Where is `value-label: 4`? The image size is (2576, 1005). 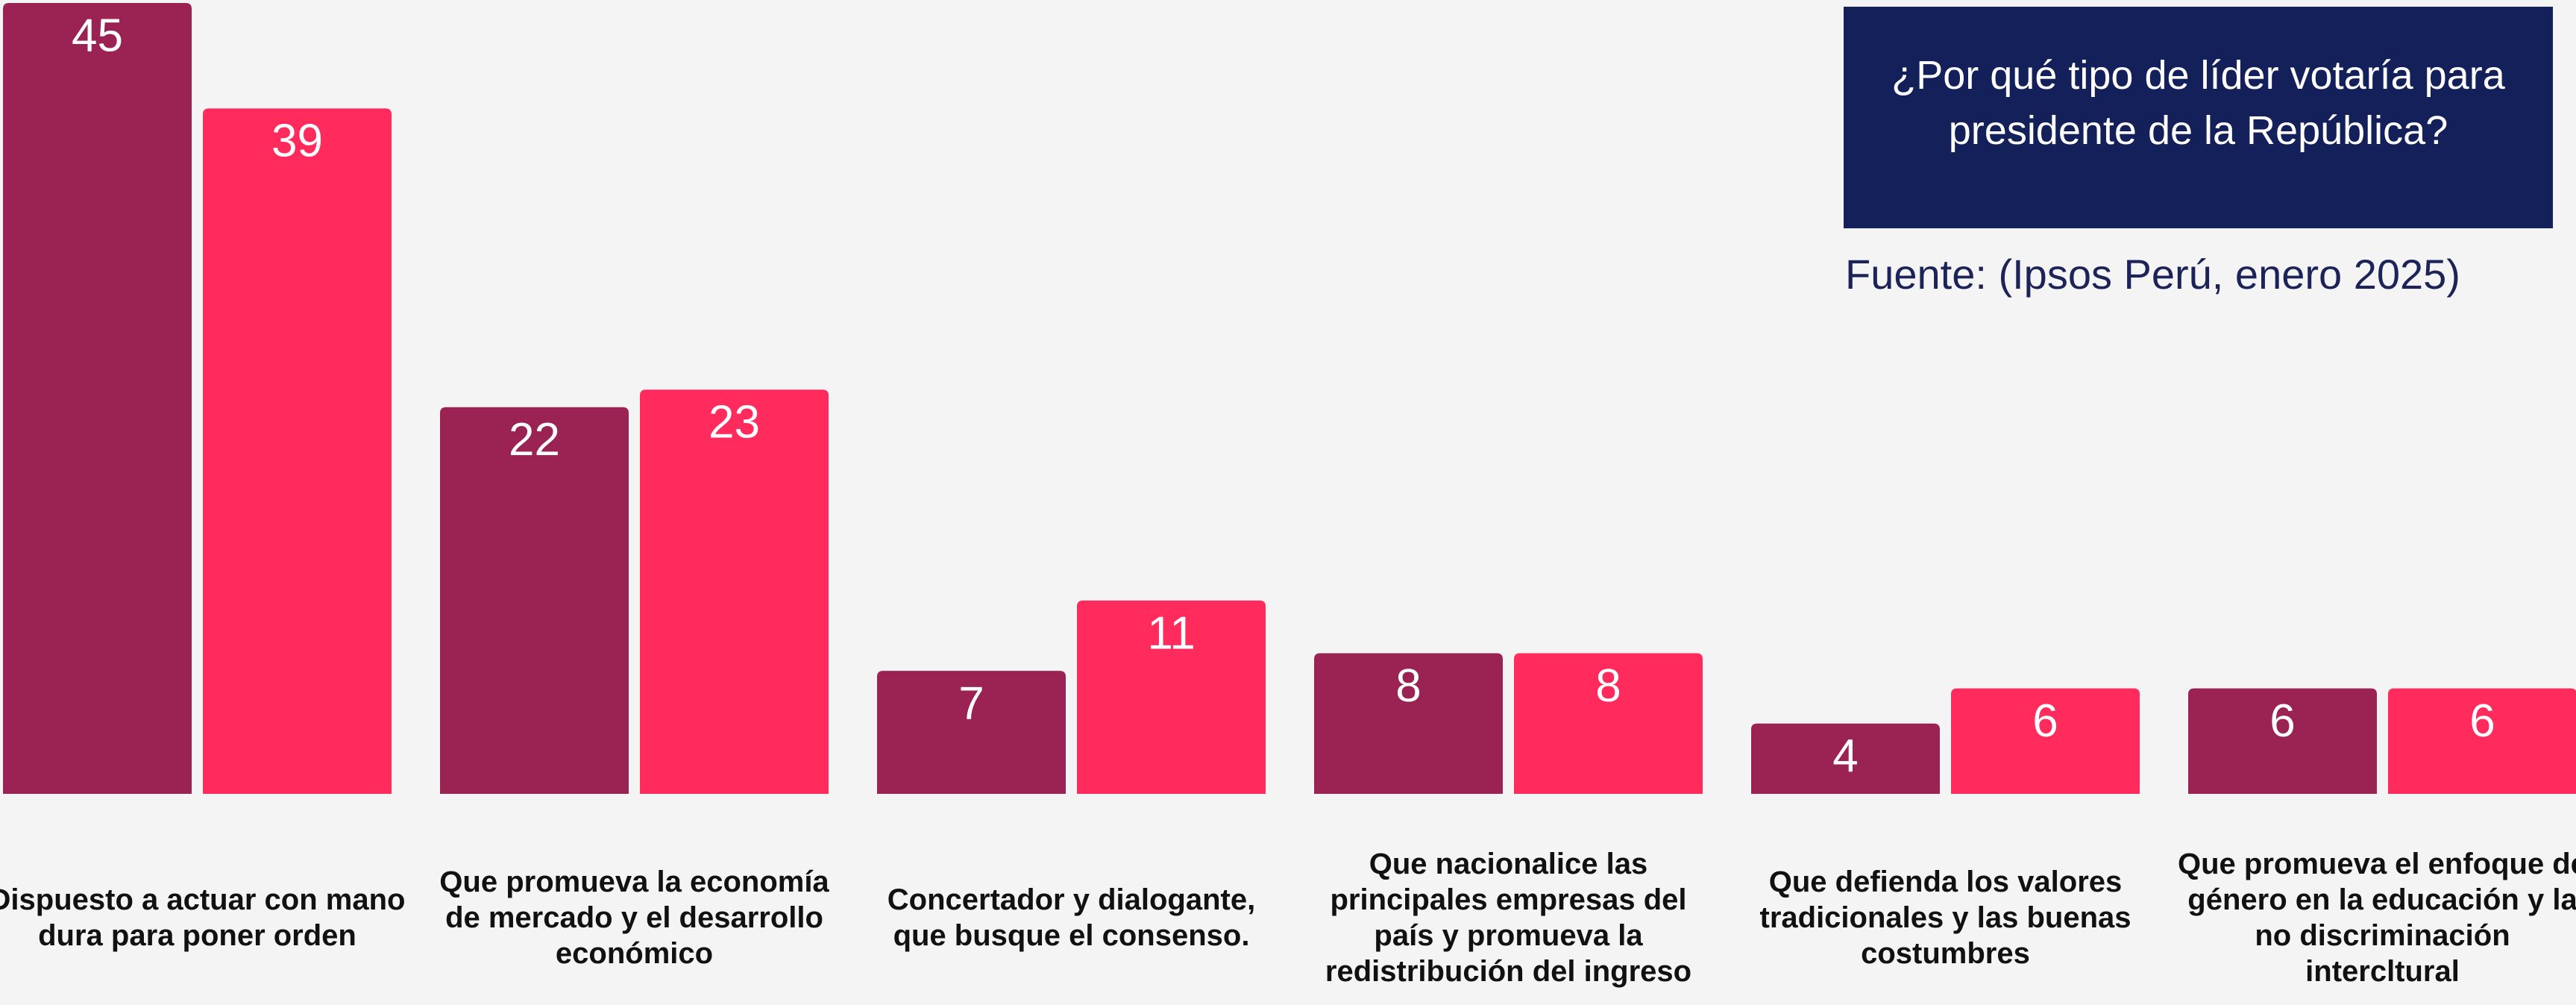 value-label: 4 is located at coordinates (1845, 756).